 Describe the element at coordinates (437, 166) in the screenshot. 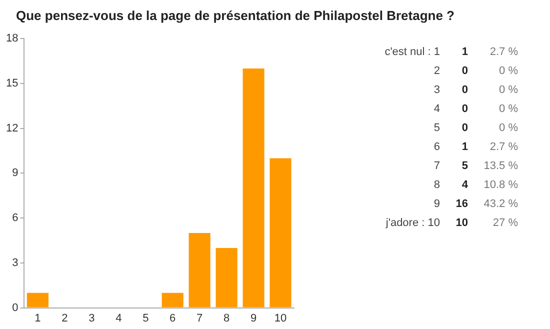

I see `text: 7` at that location.